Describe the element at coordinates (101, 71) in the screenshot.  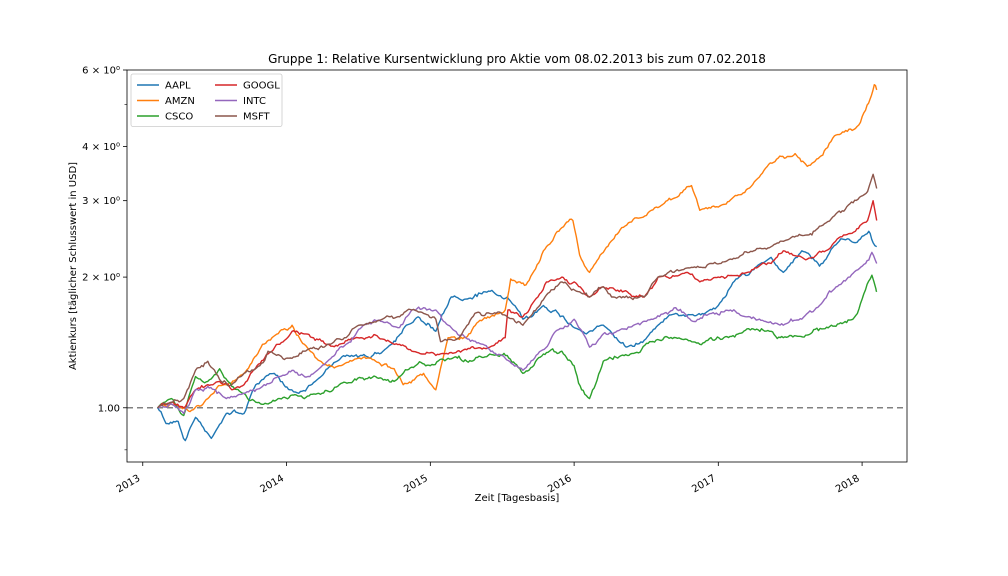
I see `y-tick-label: 6 × 10⁰` at that location.